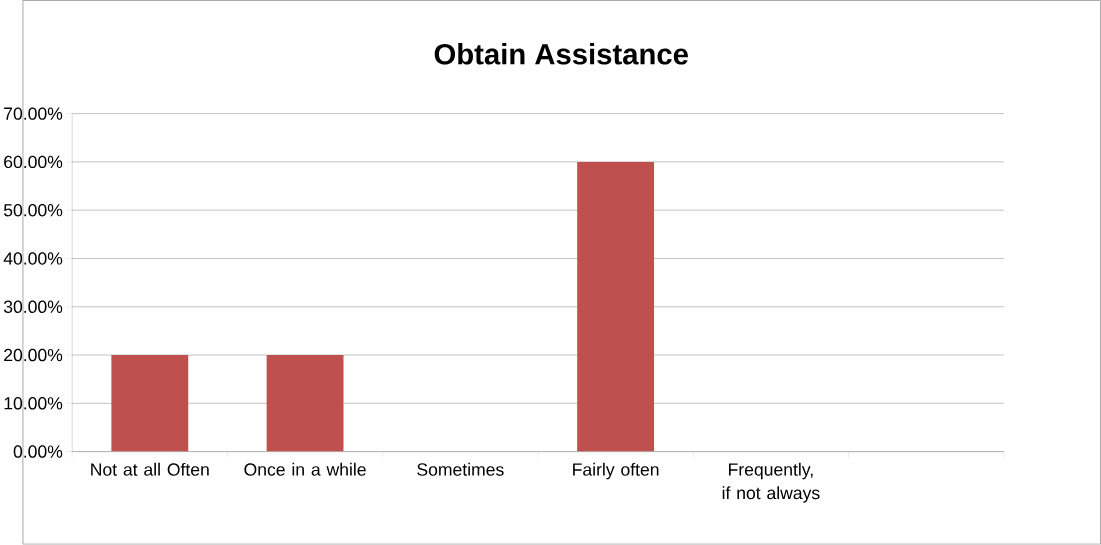 The height and width of the screenshot is (545, 1101). I want to click on chart-title: Obtain Assistance, so click(561, 54).